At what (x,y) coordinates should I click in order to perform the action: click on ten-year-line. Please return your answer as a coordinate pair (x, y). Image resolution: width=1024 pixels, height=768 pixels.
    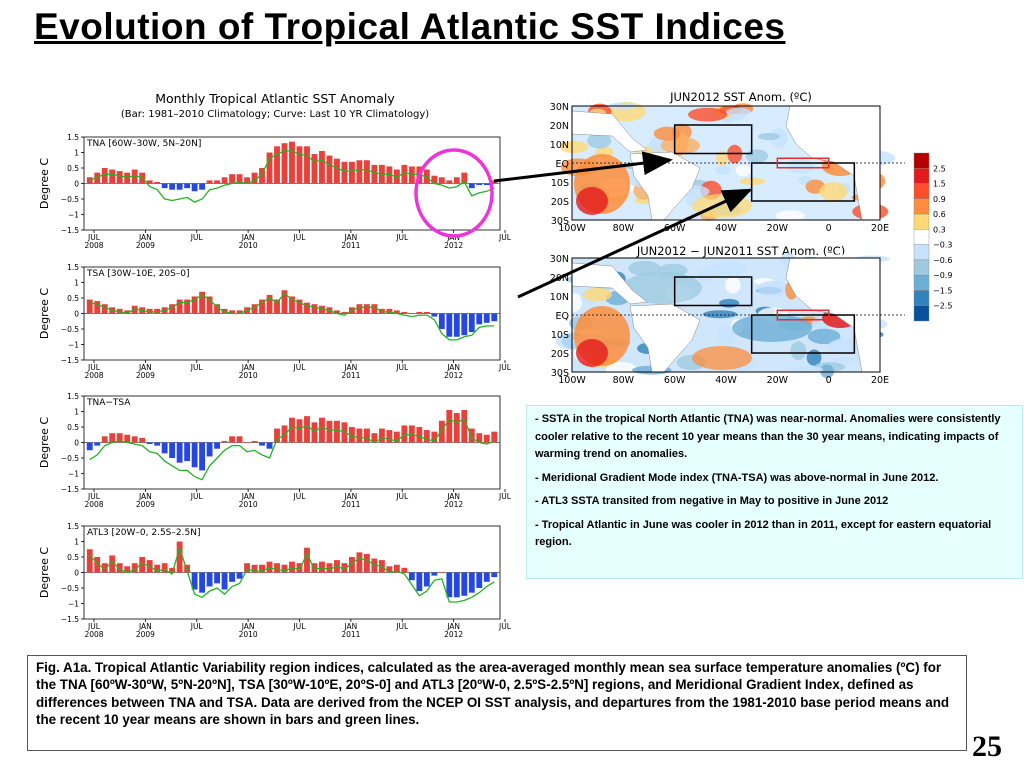
    Looking at the image, I should click on (292, 574).